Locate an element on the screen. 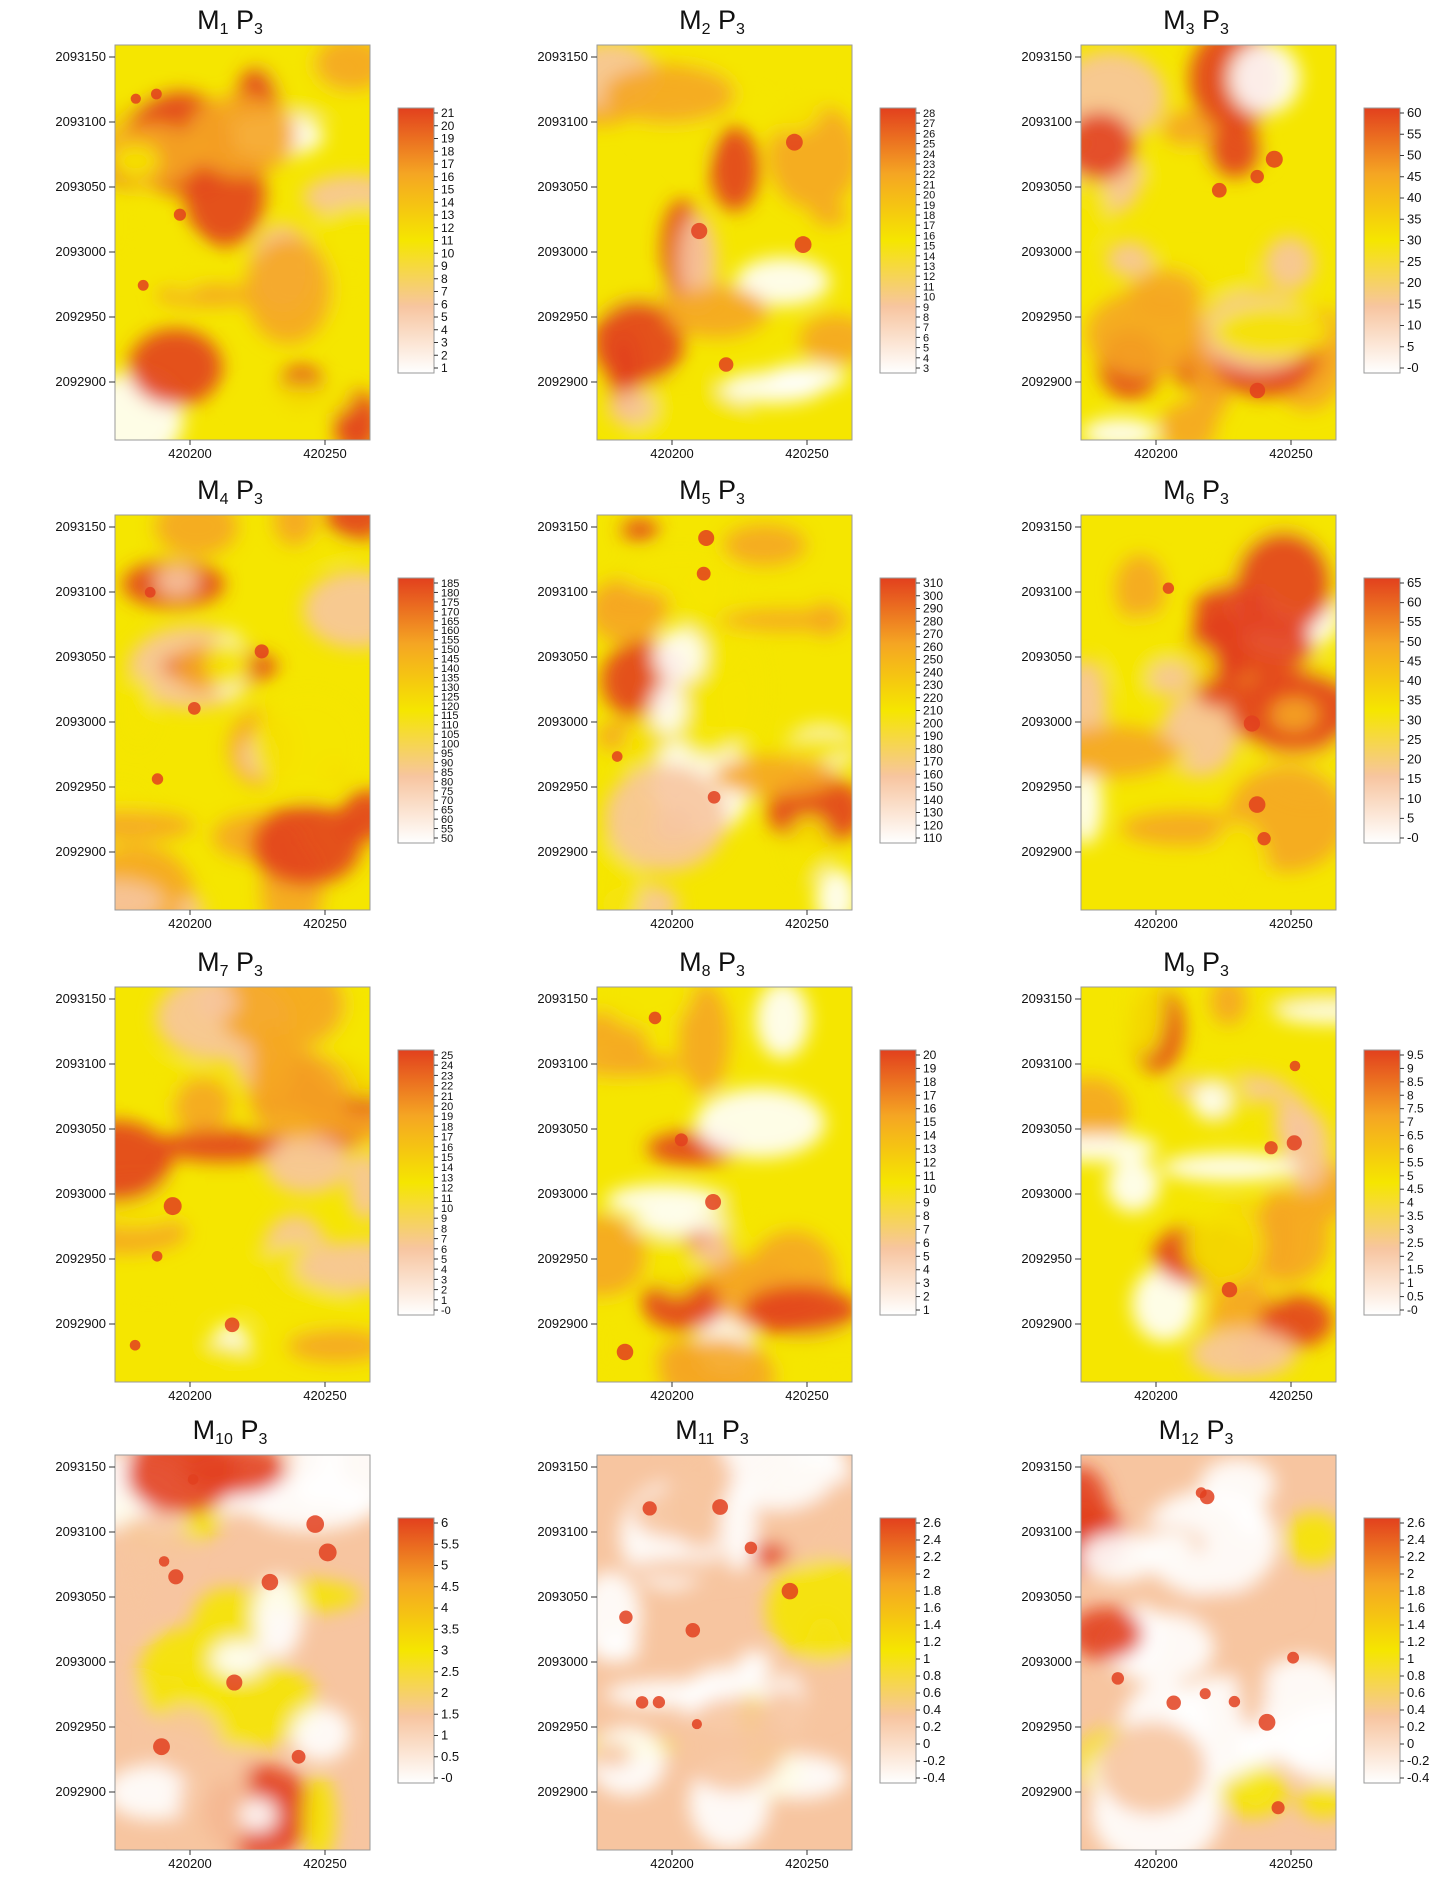 The height and width of the screenshot is (1880, 1448). colorbar-label: 9 is located at coordinates (926, 308).